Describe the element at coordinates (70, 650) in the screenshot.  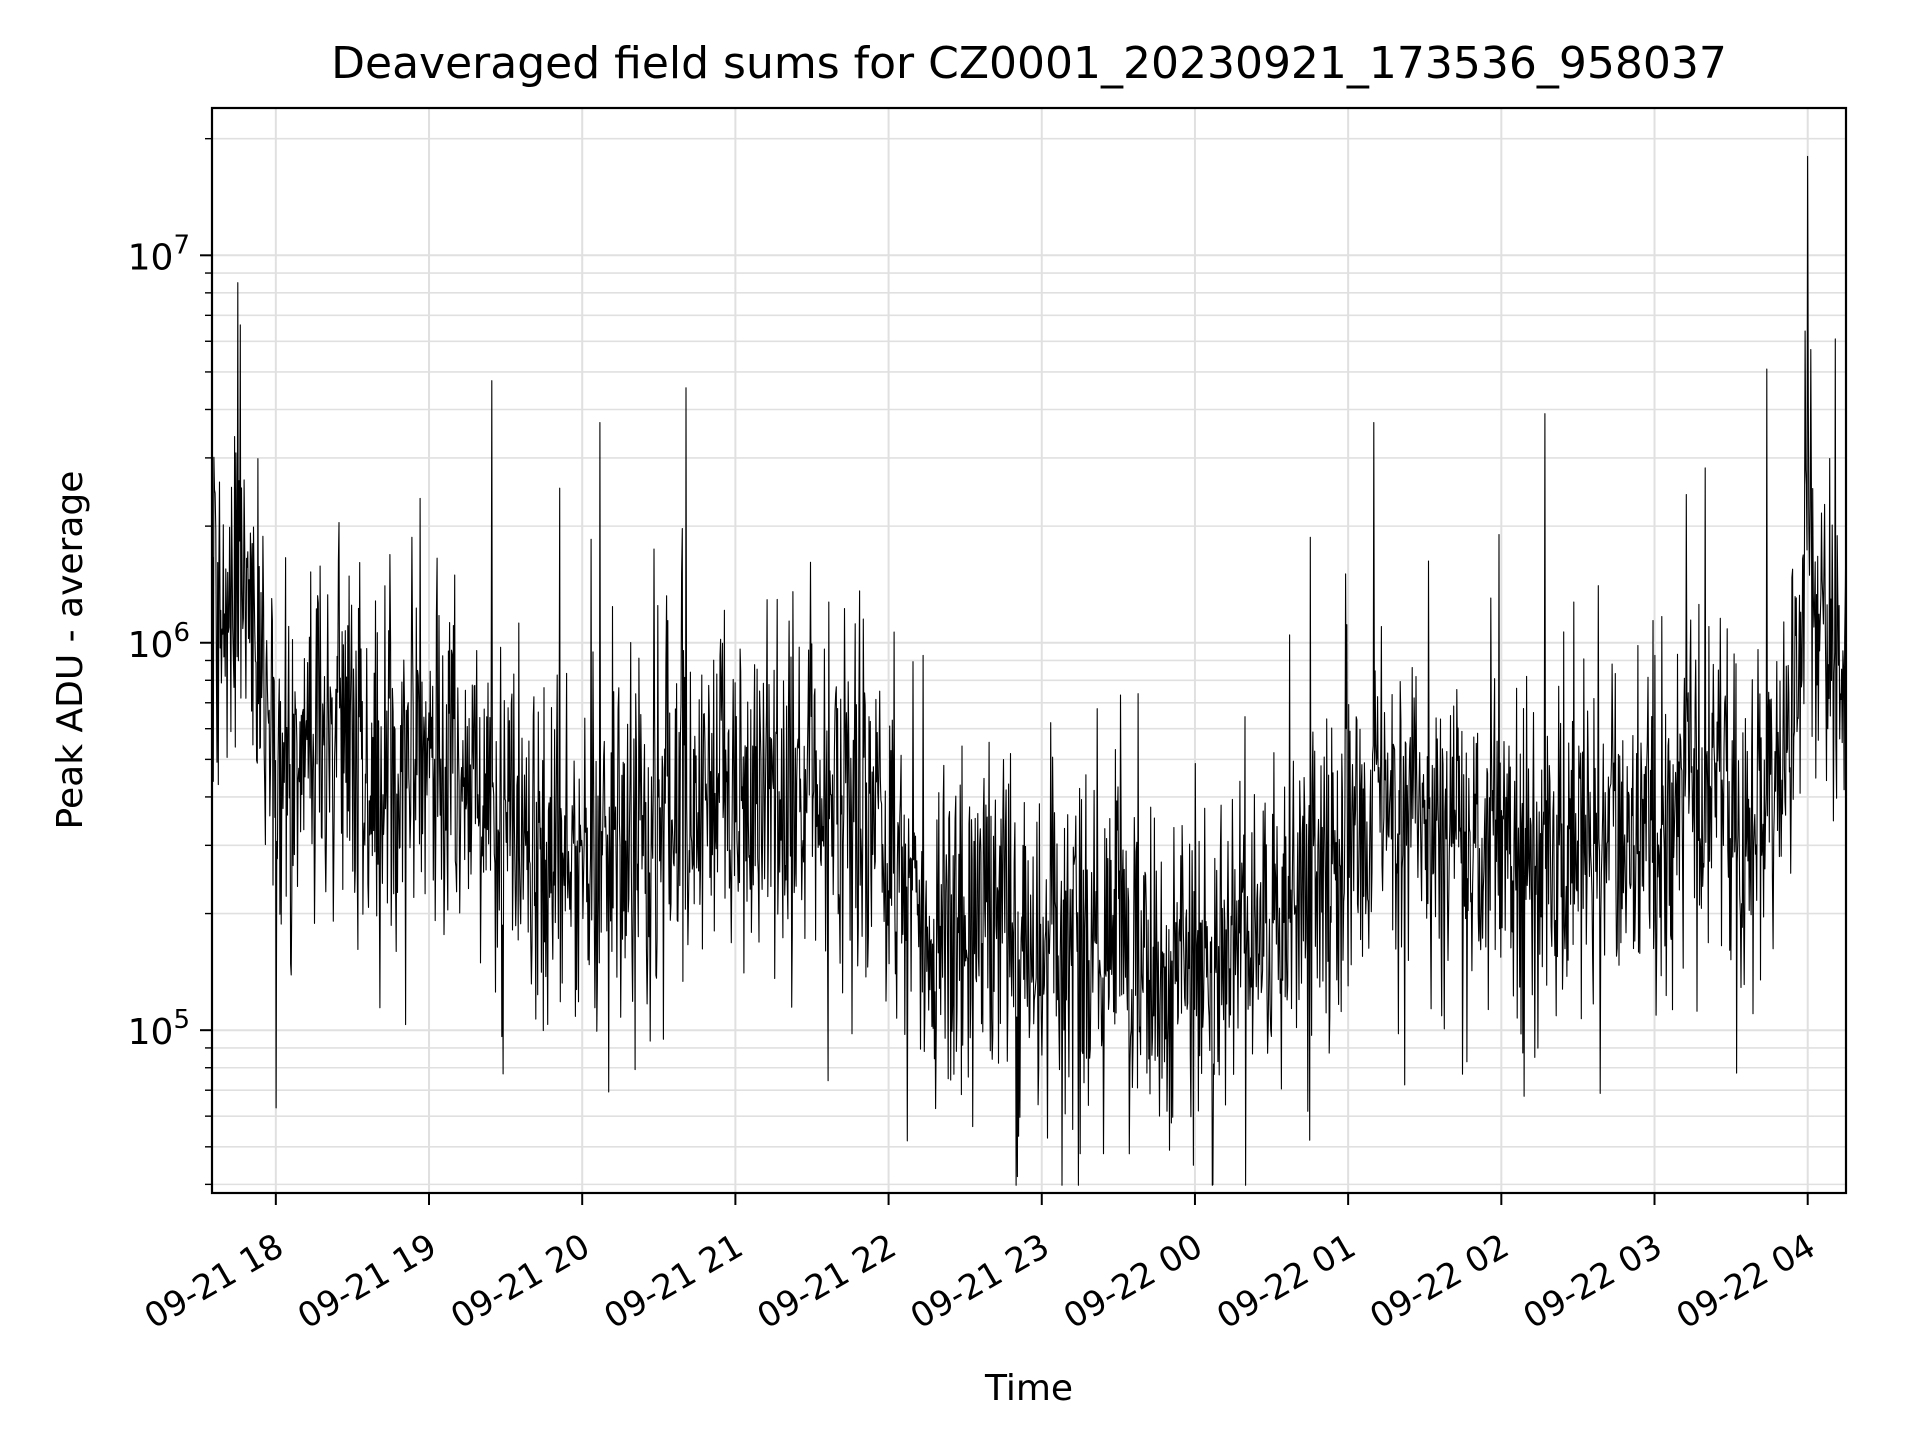
I see `y-axis-label: Peak ADU - average` at that location.